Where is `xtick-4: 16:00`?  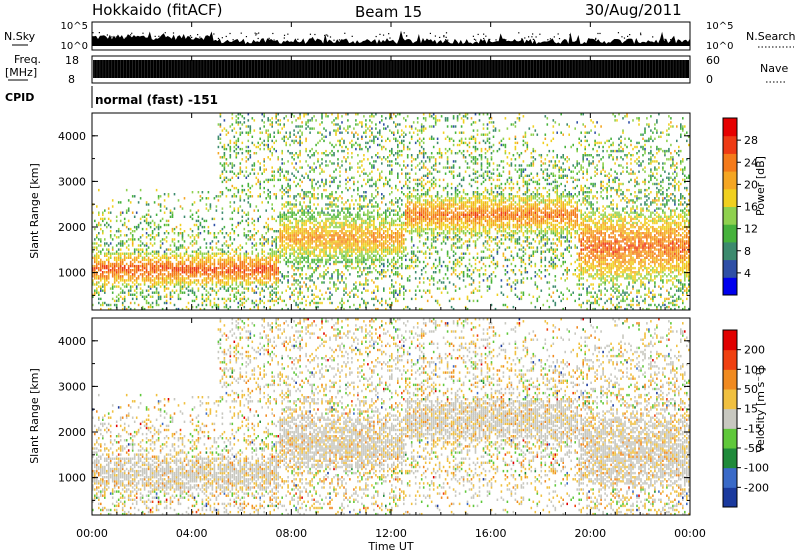
xtick-4: 16:00 is located at coordinates (491, 533).